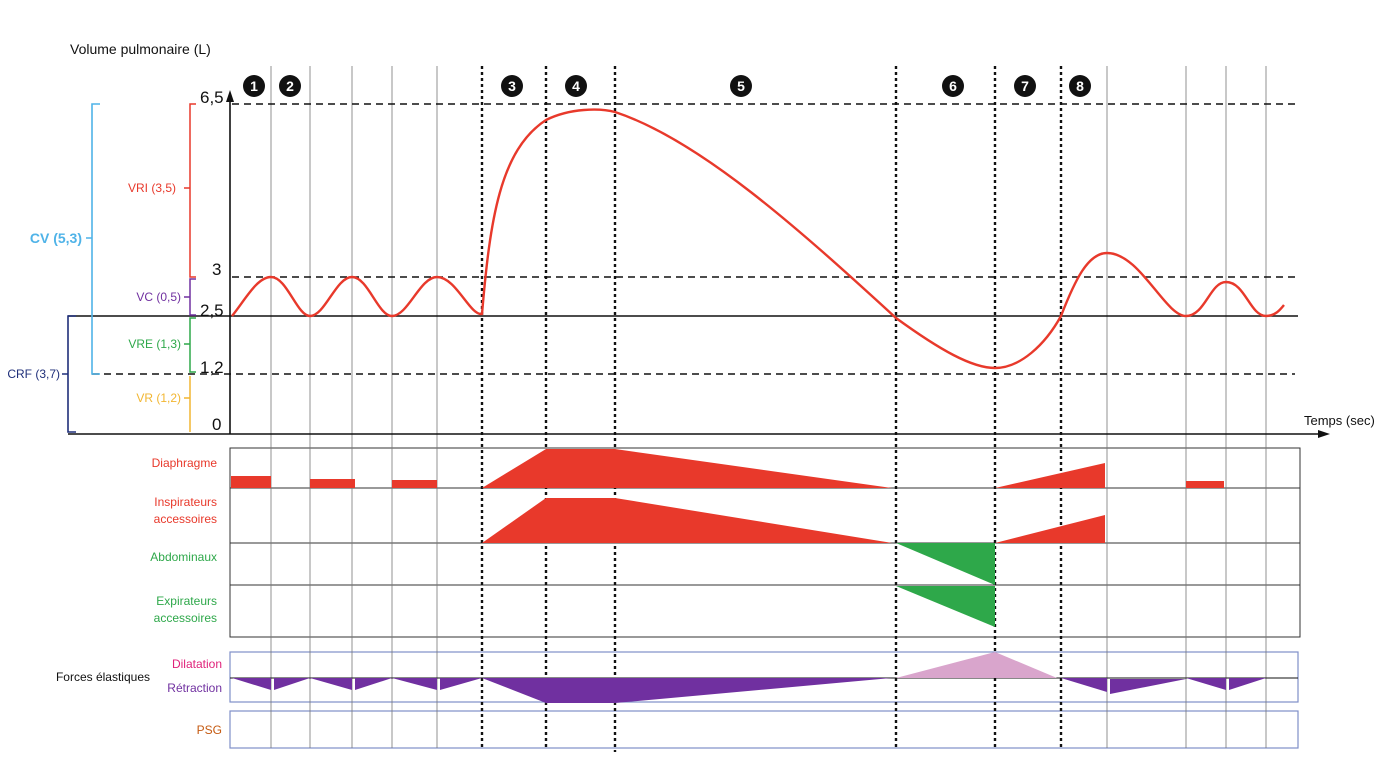 The image size is (1392, 764). I want to click on psg-label: PSG, so click(209, 730).